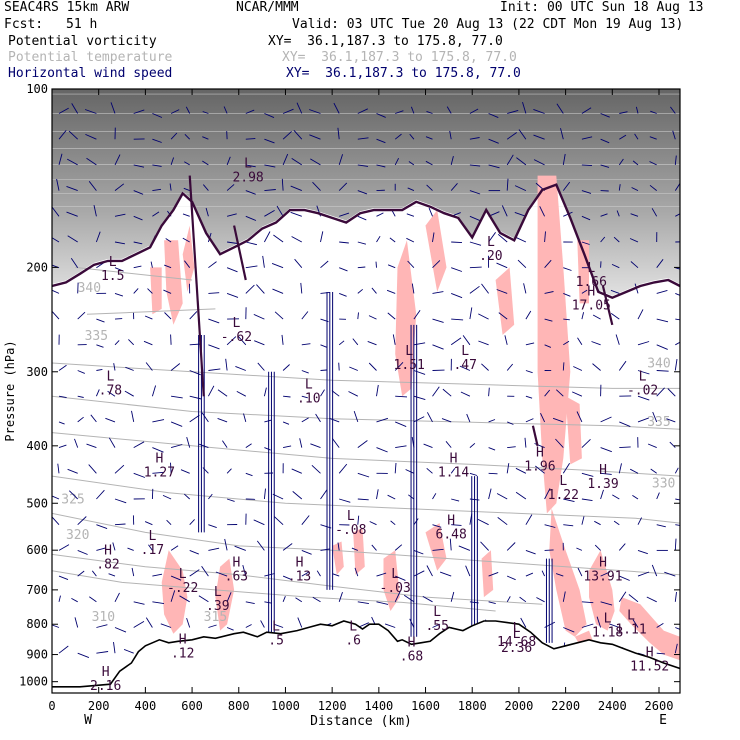 The image size is (740, 740). I want to click on extremum-value: .17, so click(152, 550).